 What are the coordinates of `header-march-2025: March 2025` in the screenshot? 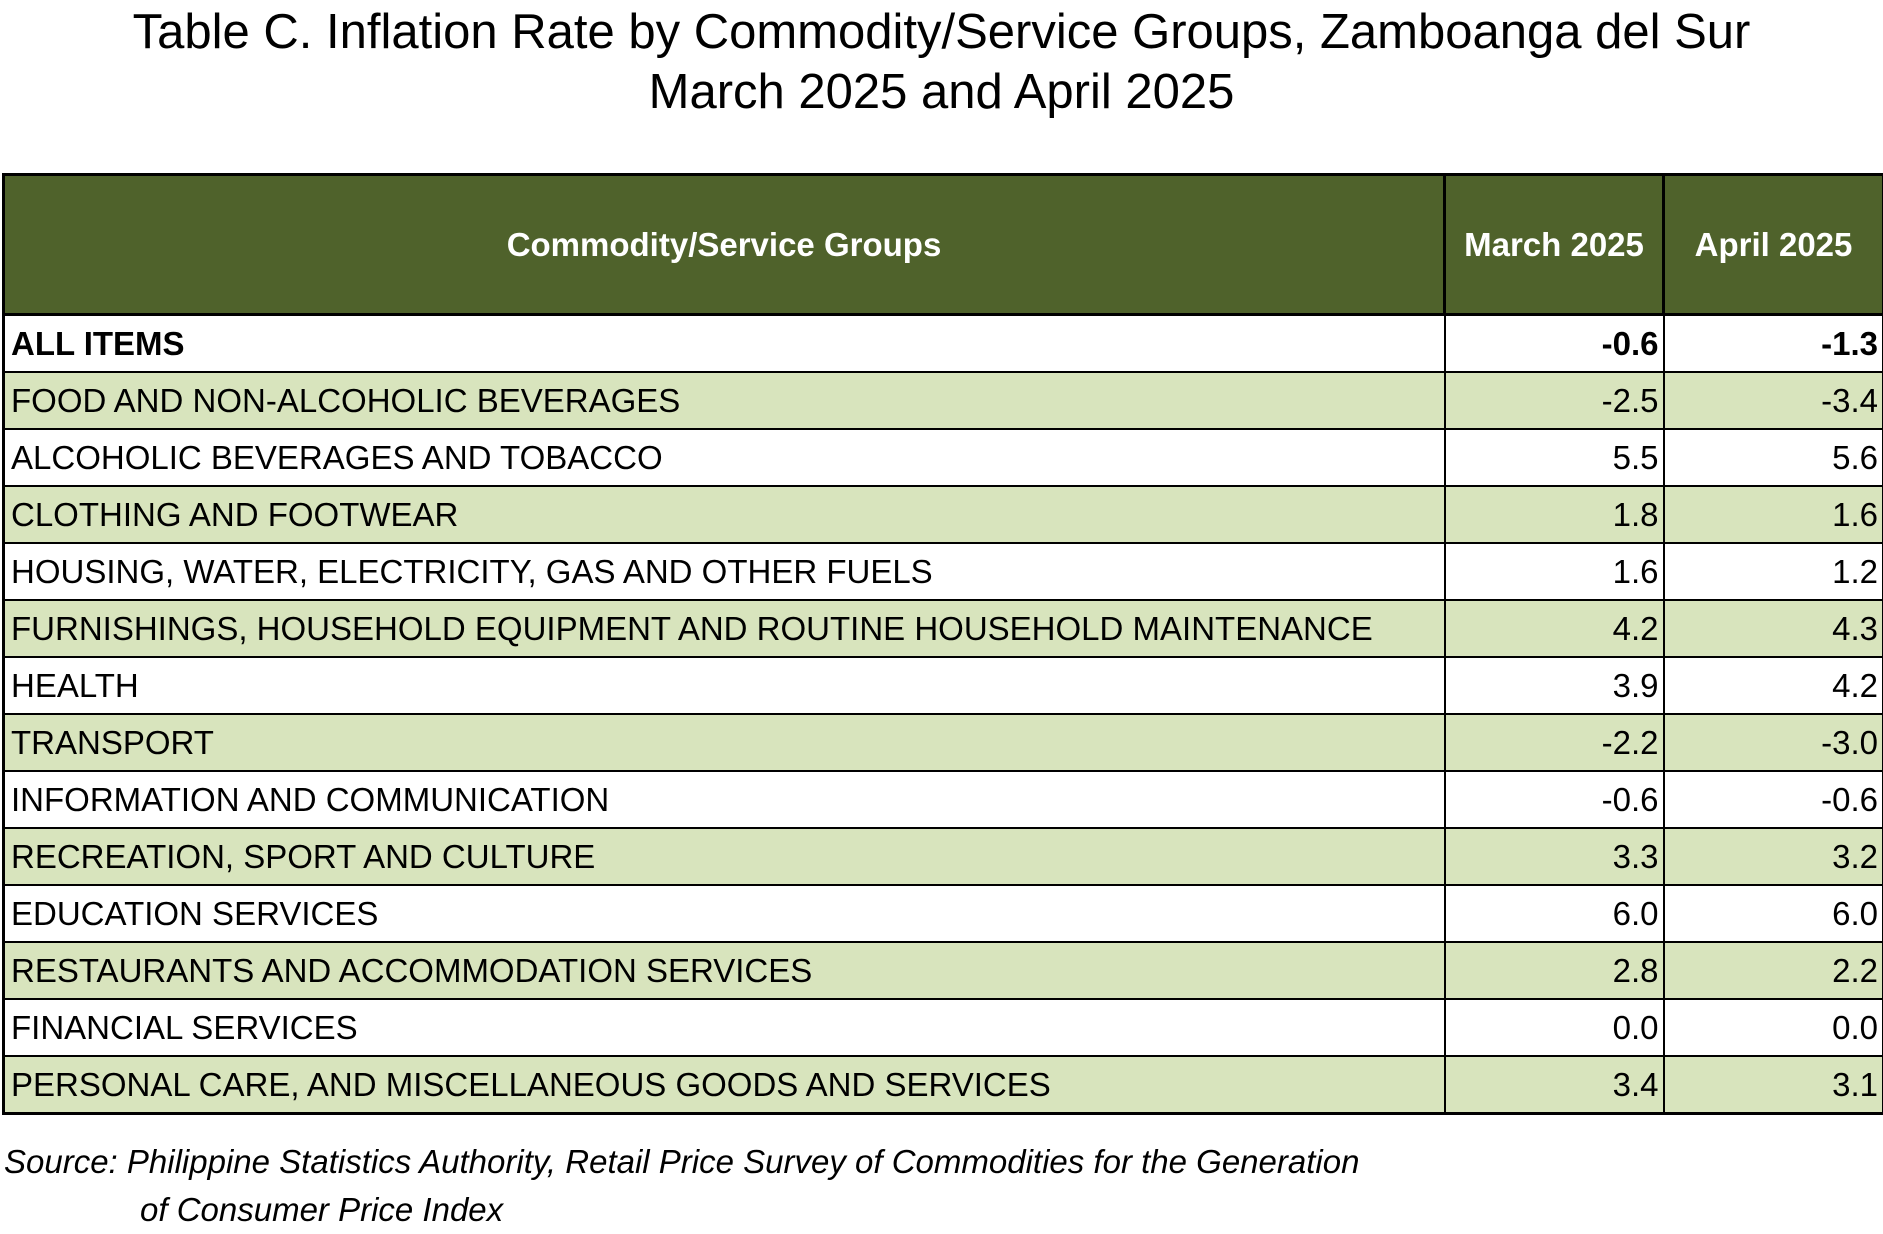 It's located at (1554, 245).